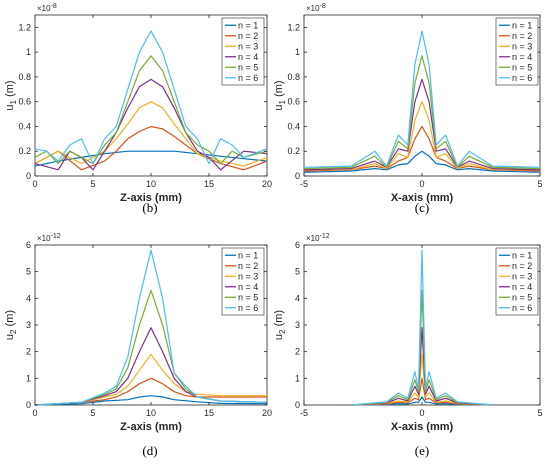 The width and height of the screenshot is (550, 465). What do you see at coordinates (267, 413) in the screenshot?
I see `x-tick-label: 20` at bounding box center [267, 413].